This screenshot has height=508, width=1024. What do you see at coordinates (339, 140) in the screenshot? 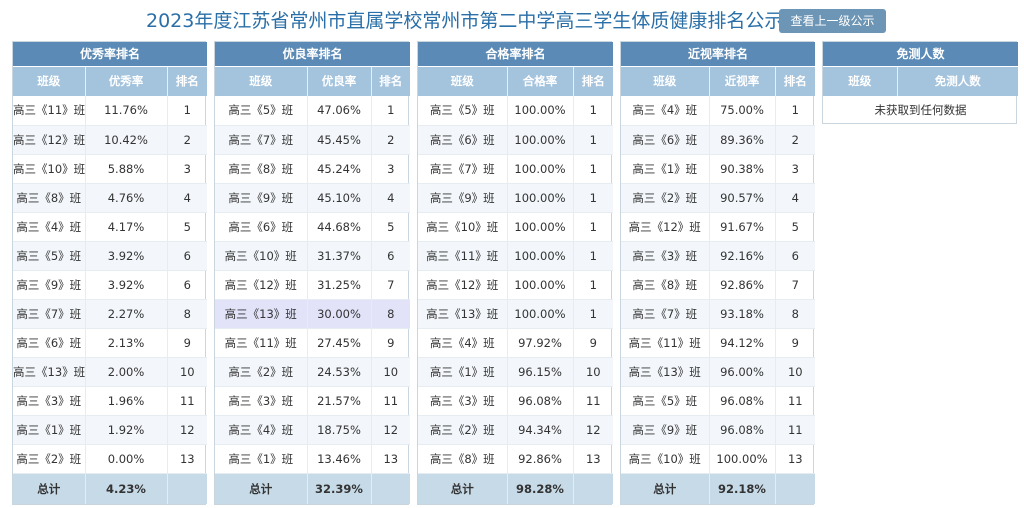
I see `rate-cell: 45.45%` at bounding box center [339, 140].